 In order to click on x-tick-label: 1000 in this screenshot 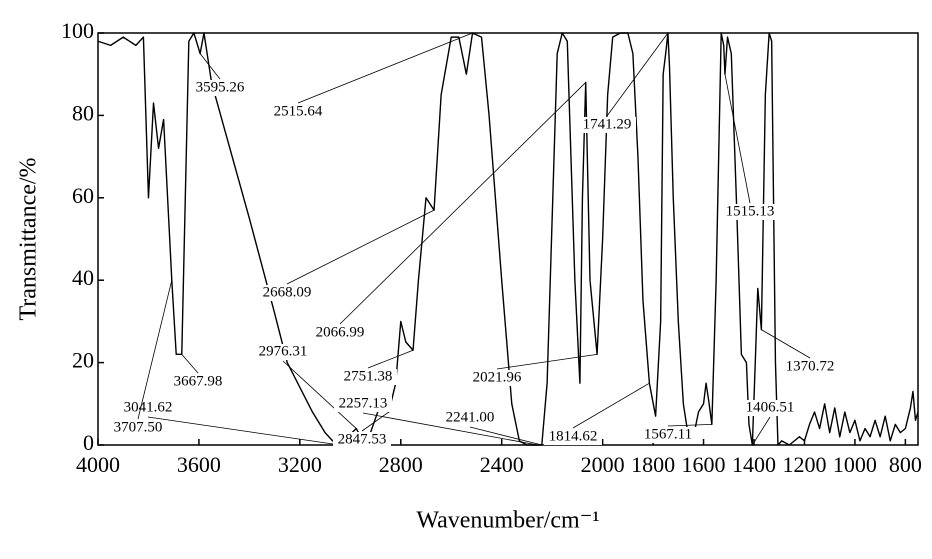, I will do `click(855, 464)`.